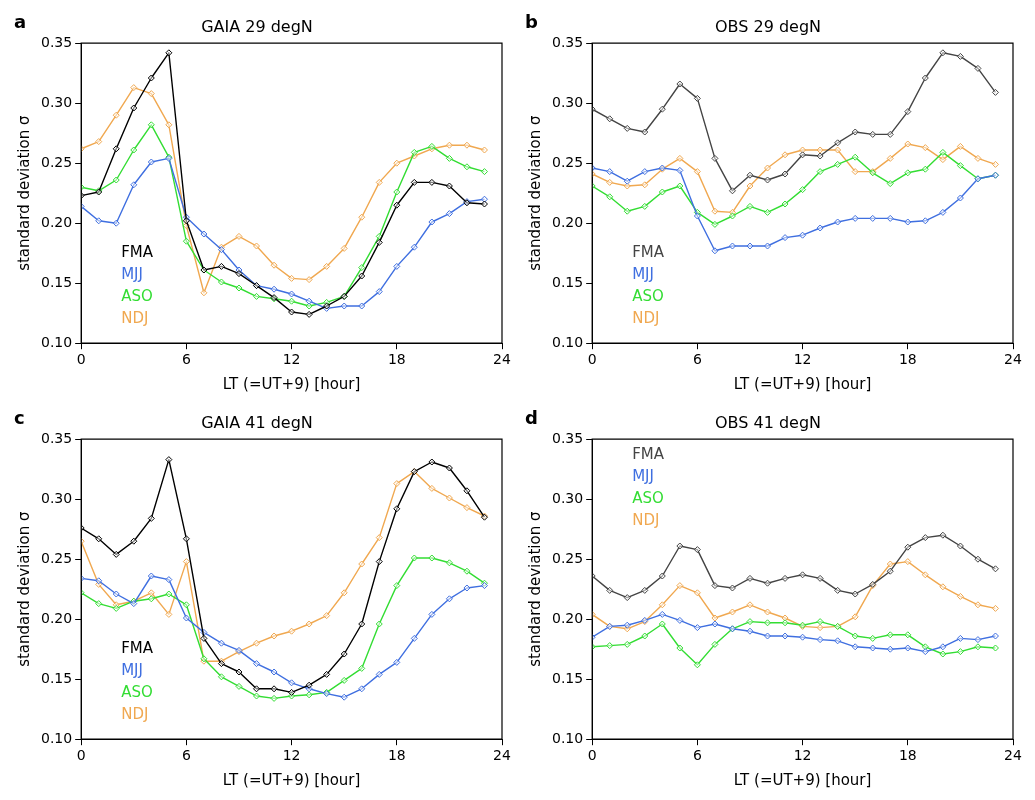 The image size is (1035, 800). I want to click on text: c, so click(19, 417).